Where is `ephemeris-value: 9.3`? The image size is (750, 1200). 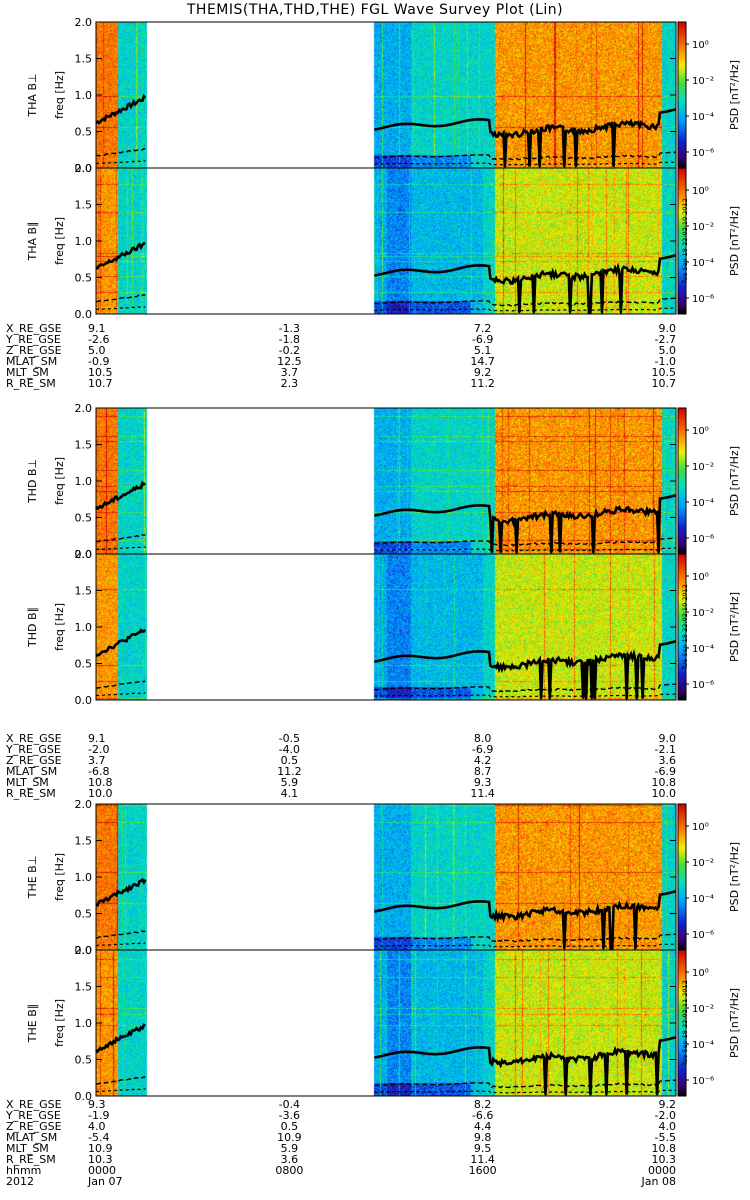 ephemeris-value: 9.3 is located at coordinates (483, 782).